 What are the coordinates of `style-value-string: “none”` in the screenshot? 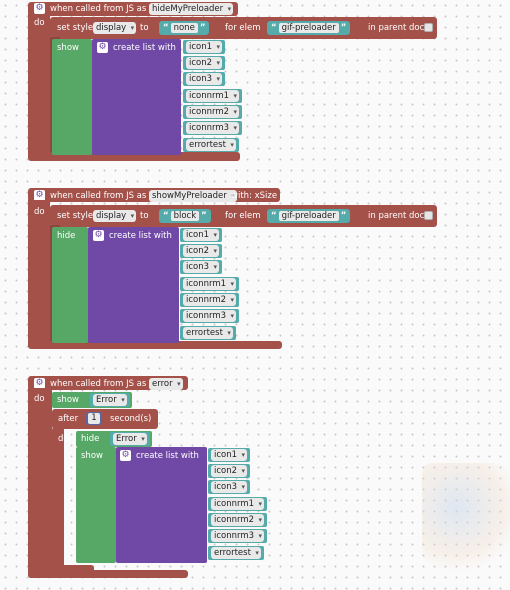 It's located at (184, 28).